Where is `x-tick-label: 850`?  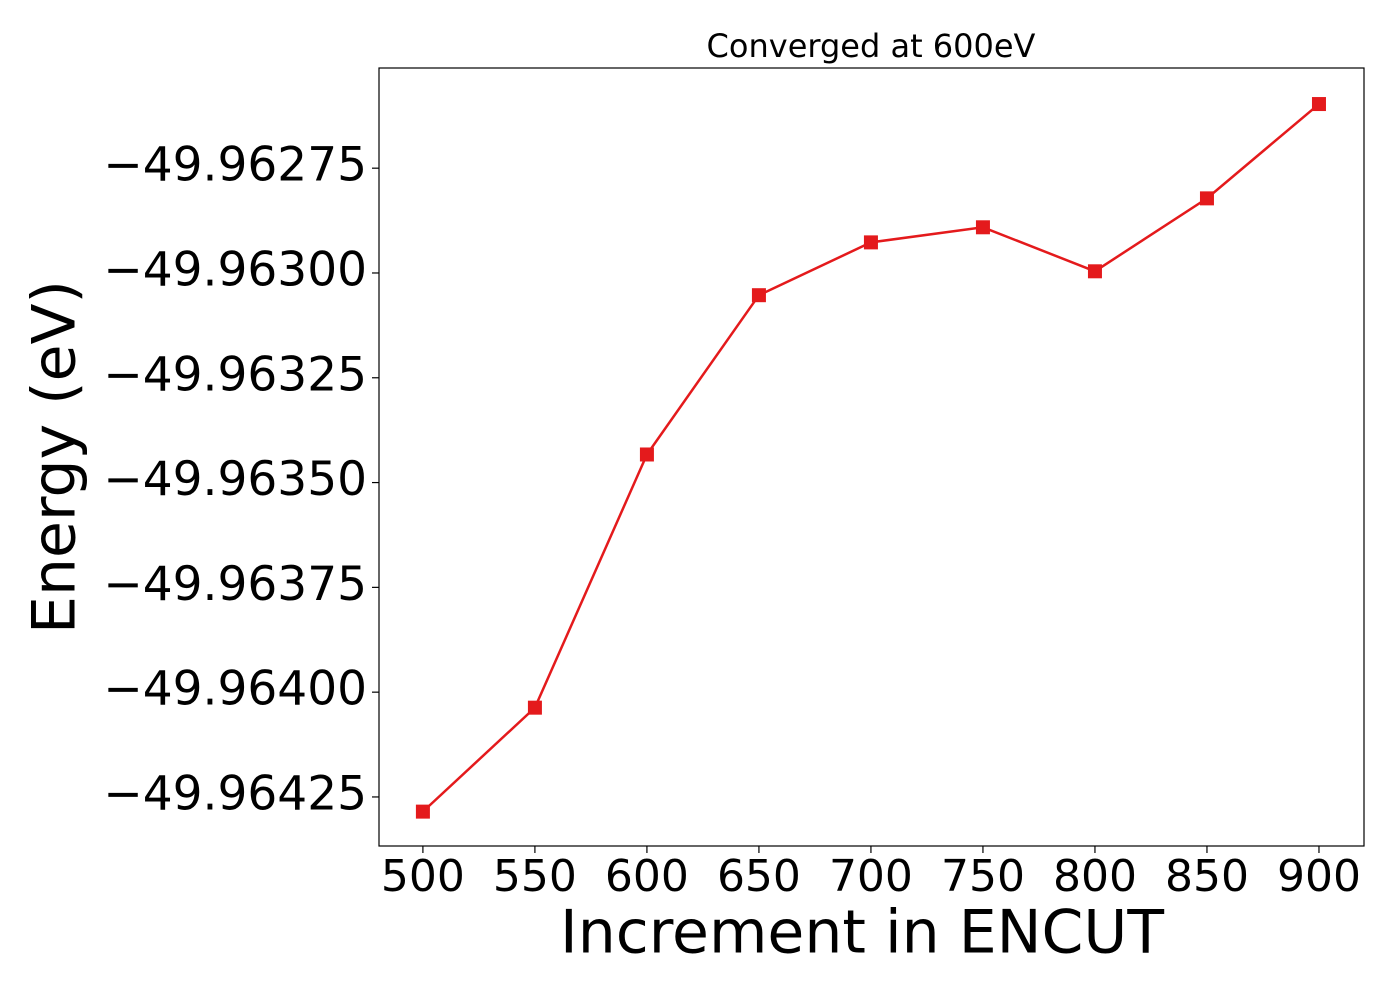
x-tick-label: 850 is located at coordinates (1207, 876).